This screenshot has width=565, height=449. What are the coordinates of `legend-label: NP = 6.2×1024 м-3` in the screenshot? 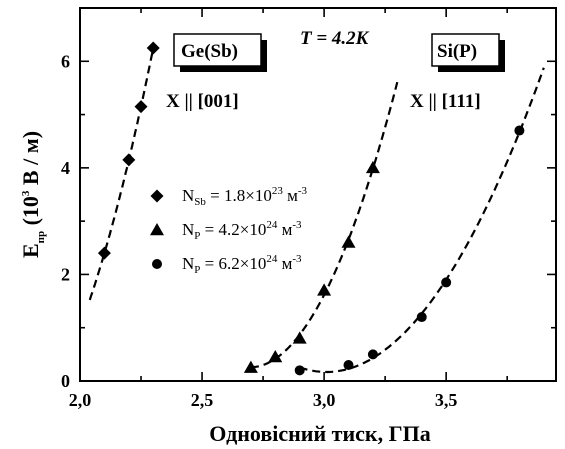 It's located at (242, 264).